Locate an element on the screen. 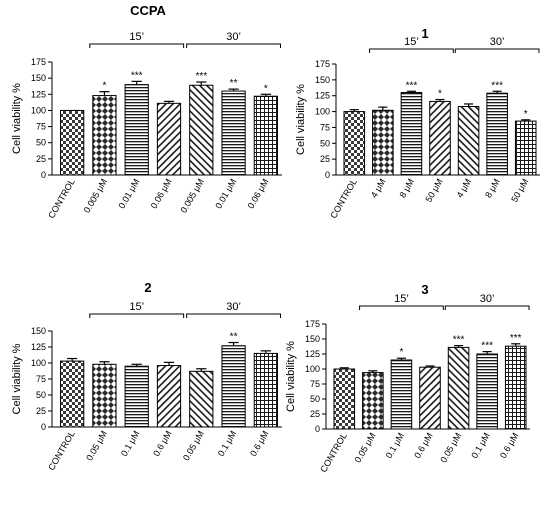 The height and width of the screenshot is (510, 550). chart-title: CCPA is located at coordinates (148, 10).